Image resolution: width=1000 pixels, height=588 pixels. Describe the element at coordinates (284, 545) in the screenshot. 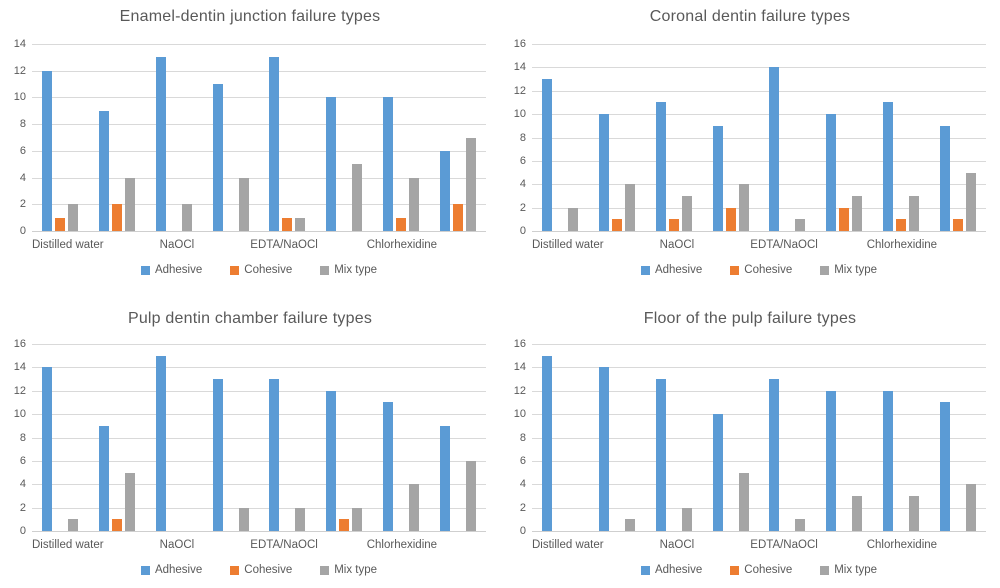

I see `x-category-label: EDTA/NaOCl` at that location.